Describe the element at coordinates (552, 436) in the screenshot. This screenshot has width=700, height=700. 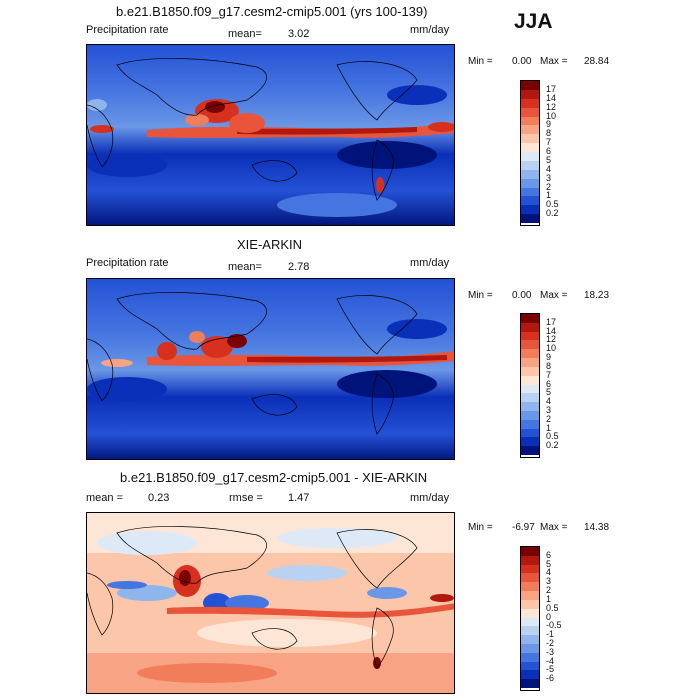
I see `panel2-colorbar-tick-label: 0.5` at that location.